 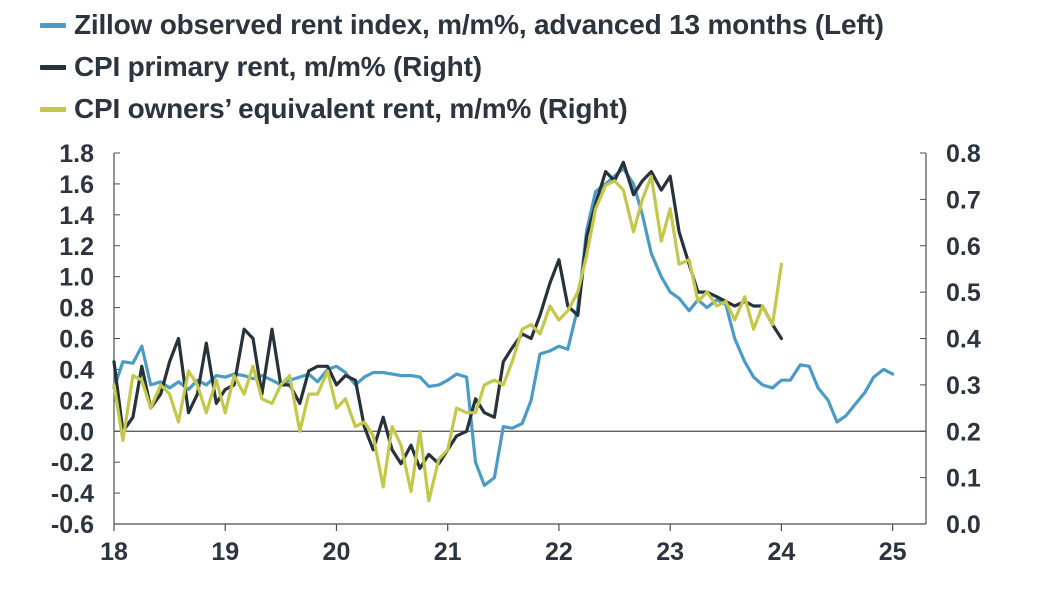 I want to click on y-right-tick-label: 0.0, so click(x=963, y=525).